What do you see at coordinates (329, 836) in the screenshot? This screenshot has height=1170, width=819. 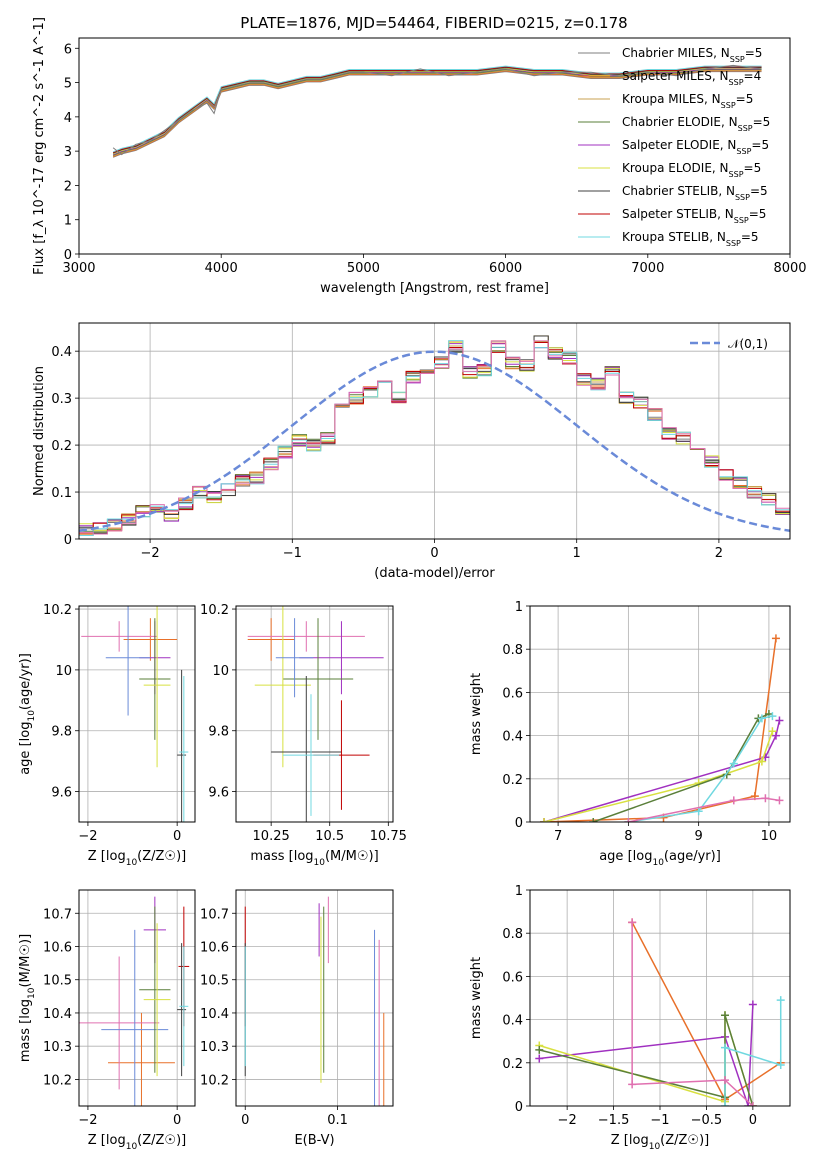 I see `x-tick-label: 10.5` at bounding box center [329, 836].